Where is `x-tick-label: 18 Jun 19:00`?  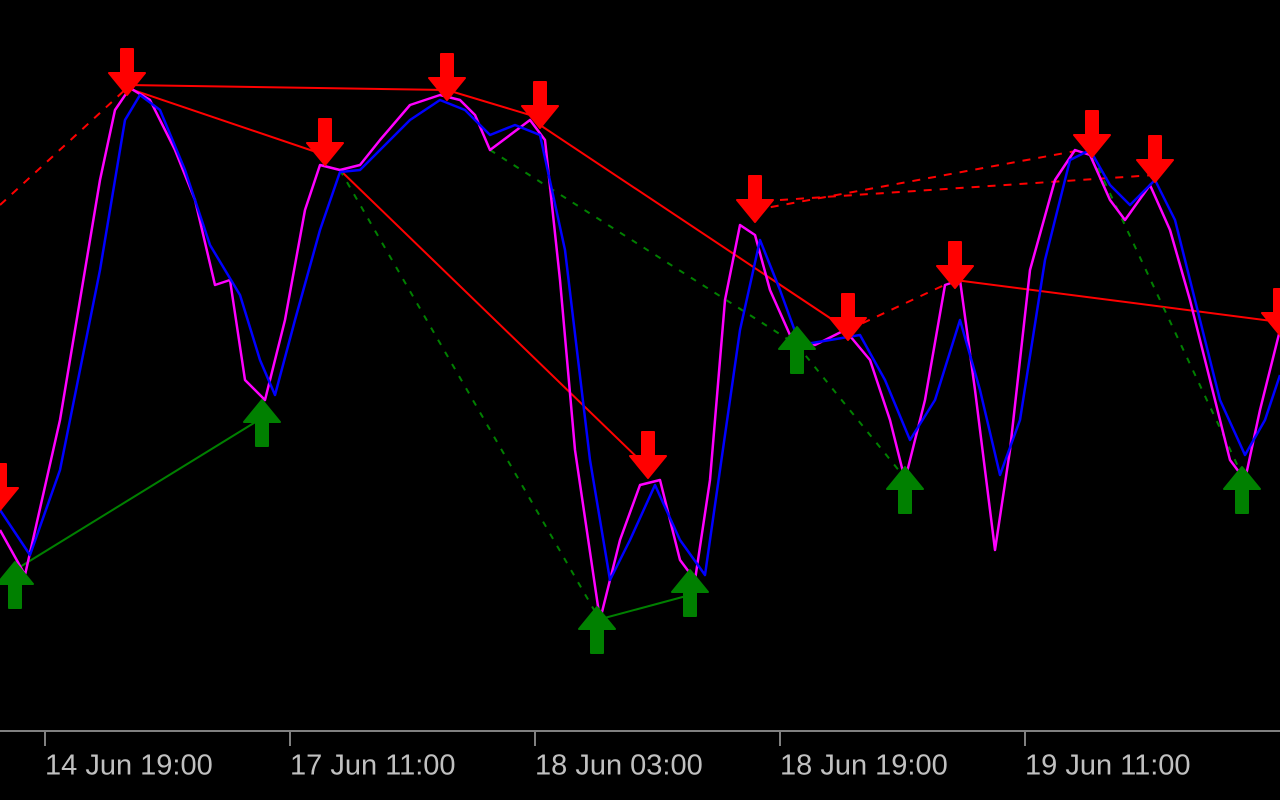
x-tick-label: 18 Jun 19:00 is located at coordinates (864, 766).